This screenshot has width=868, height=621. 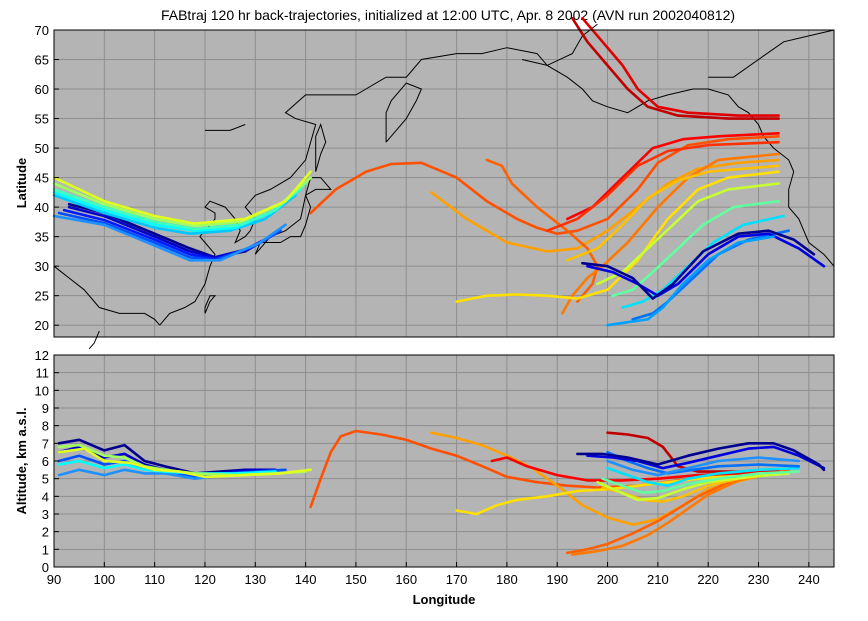 What do you see at coordinates (45, 567) in the screenshot?
I see `bottom-ytick-label: 0` at bounding box center [45, 567].